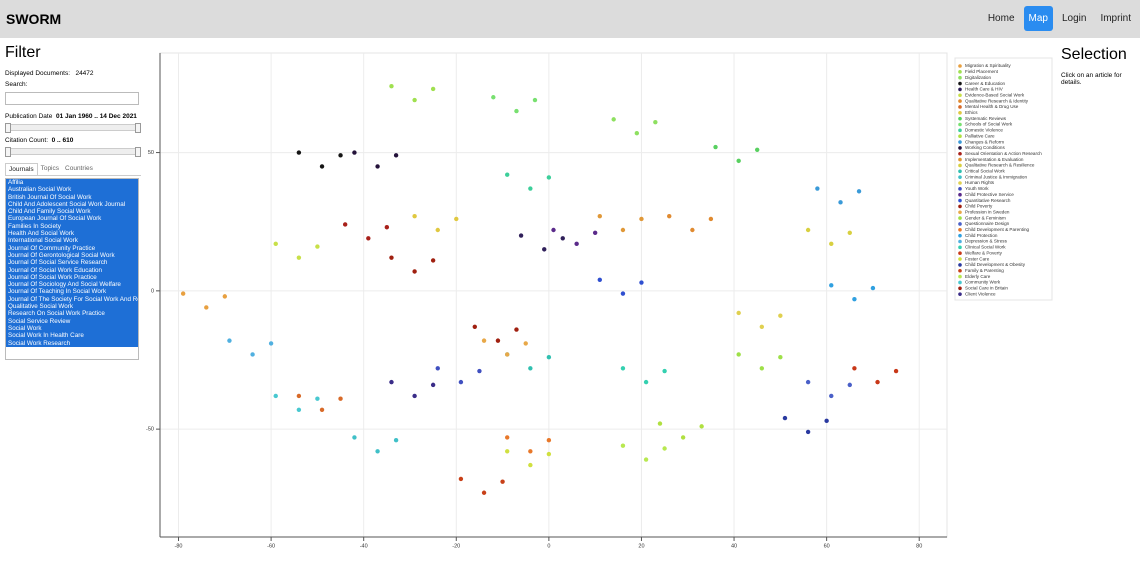 Image resolution: width=1140 pixels, height=569 pixels. I want to click on nav-link: Imprint, so click(1115, 18).